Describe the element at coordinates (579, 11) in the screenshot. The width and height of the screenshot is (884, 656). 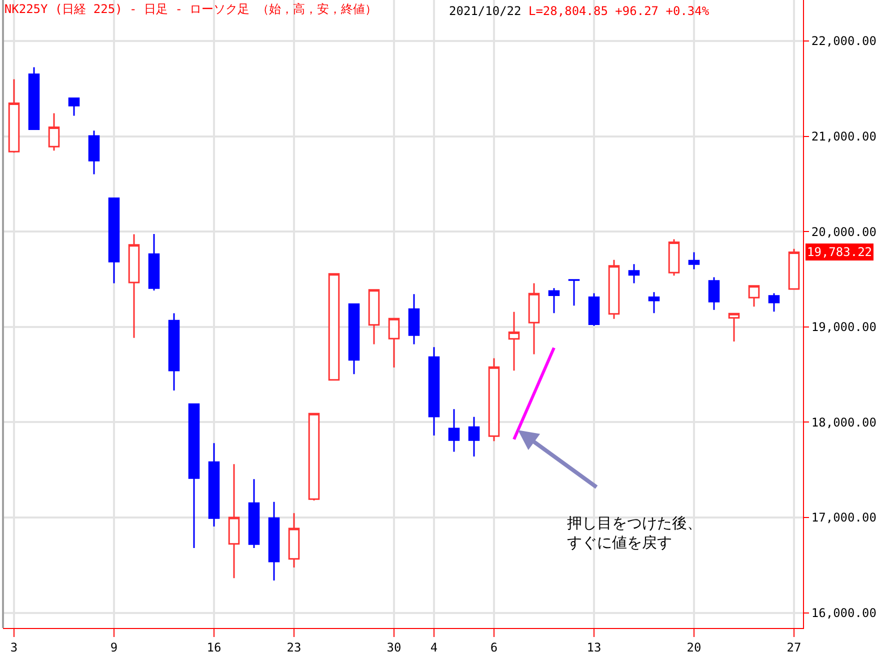
I see `chart-subtitle: 2021/10/22 L=28,804.85 +96.27 +0.34%` at that location.